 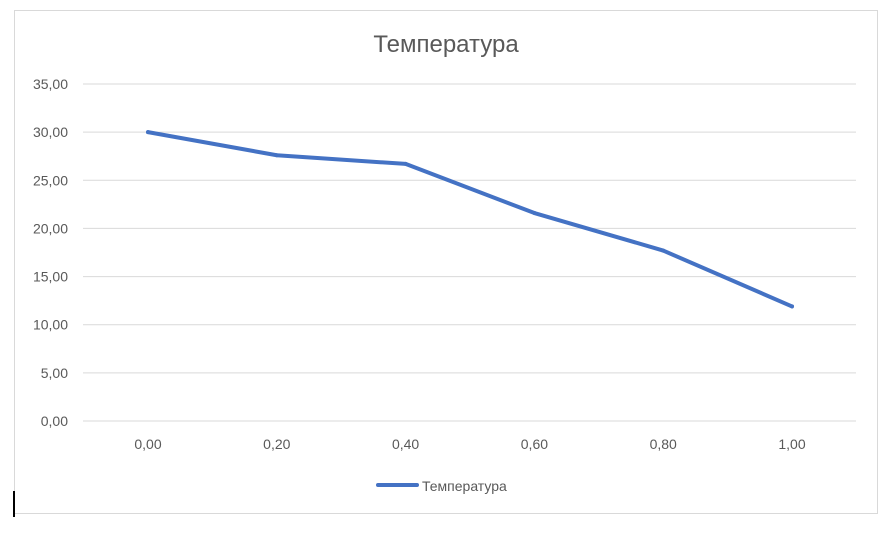 I want to click on y-tick-label: 5,00, so click(x=54, y=373).